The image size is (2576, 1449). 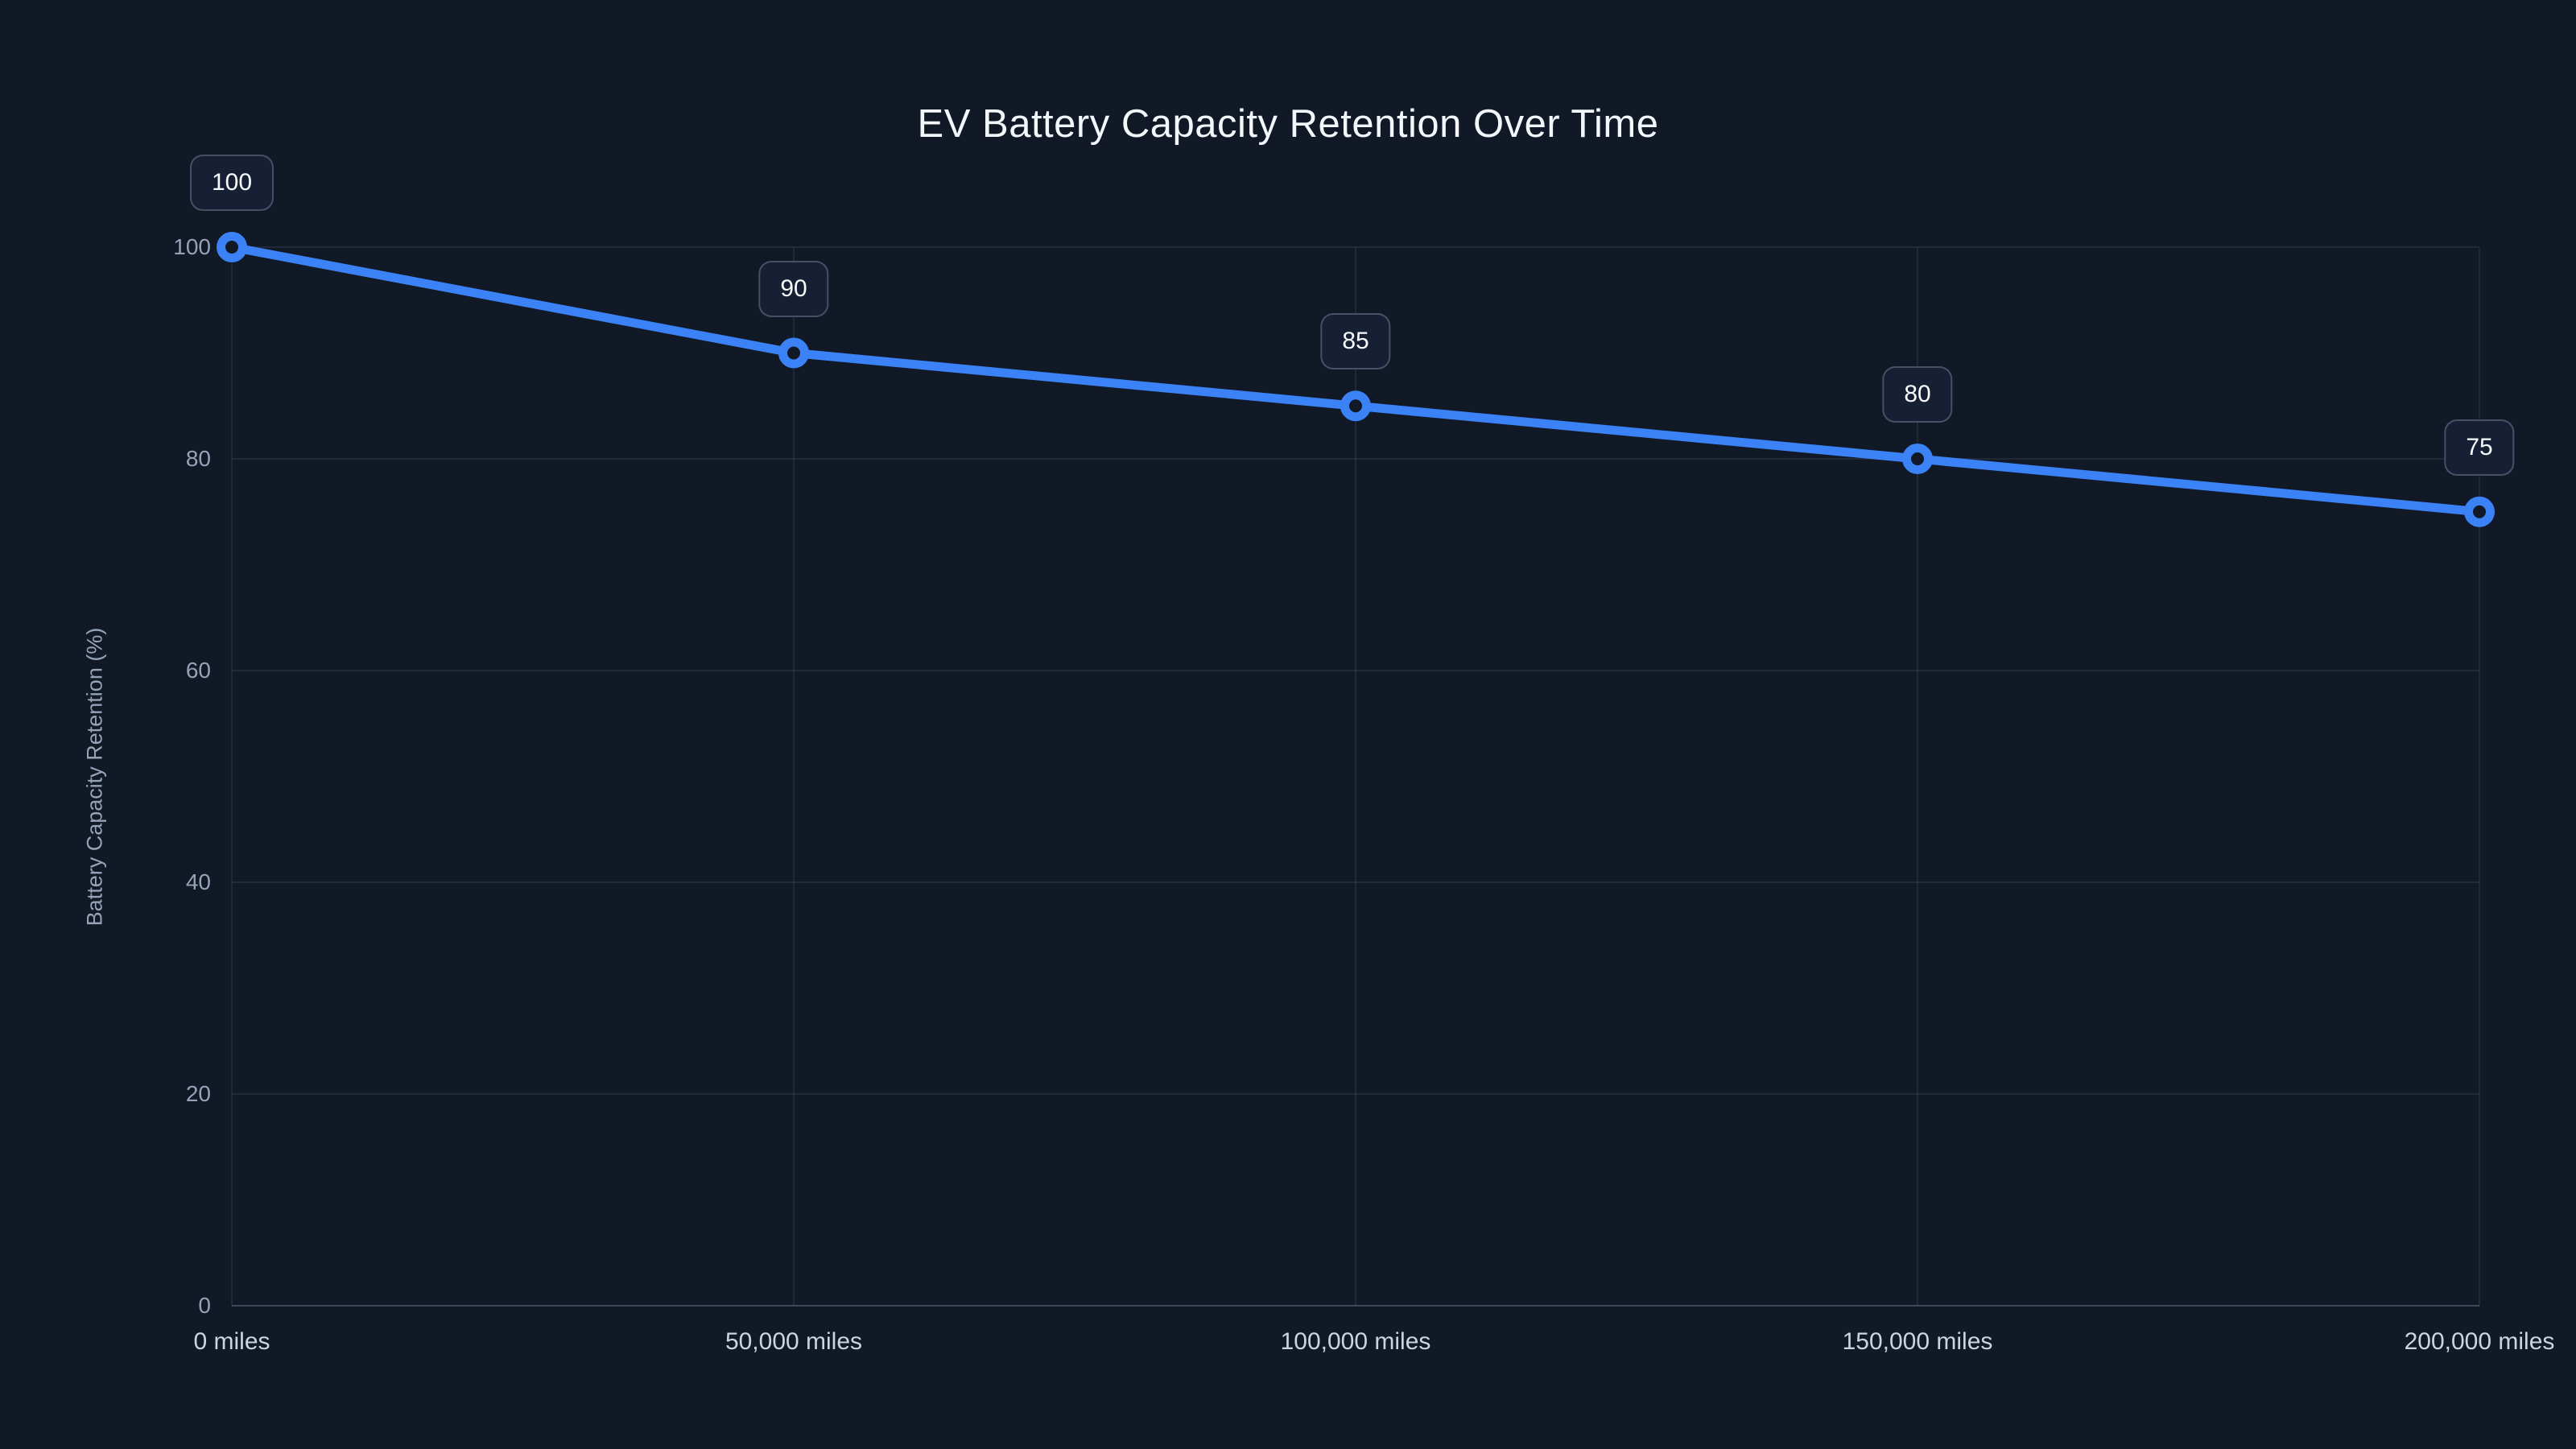 I want to click on y-axis-tick-label: 0, so click(x=204, y=1305).